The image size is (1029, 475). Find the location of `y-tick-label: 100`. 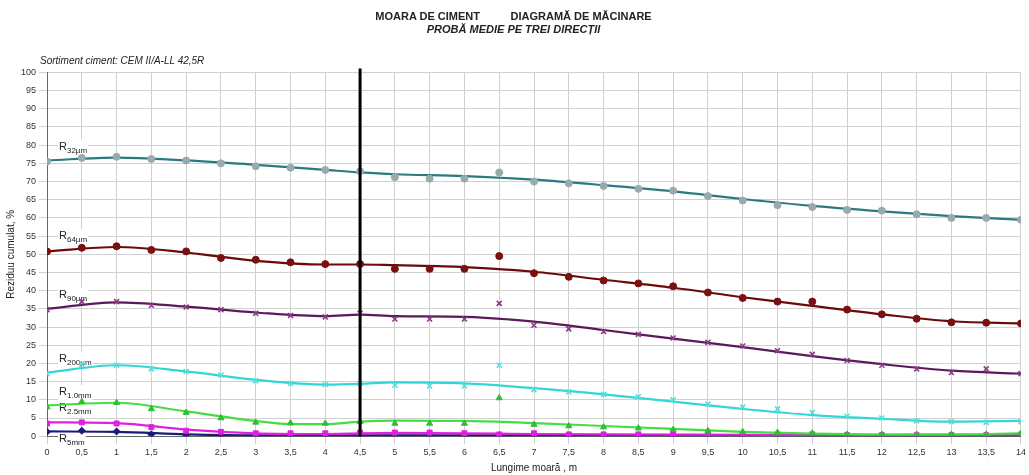

y-tick-label: 100 is located at coordinates (28, 71).